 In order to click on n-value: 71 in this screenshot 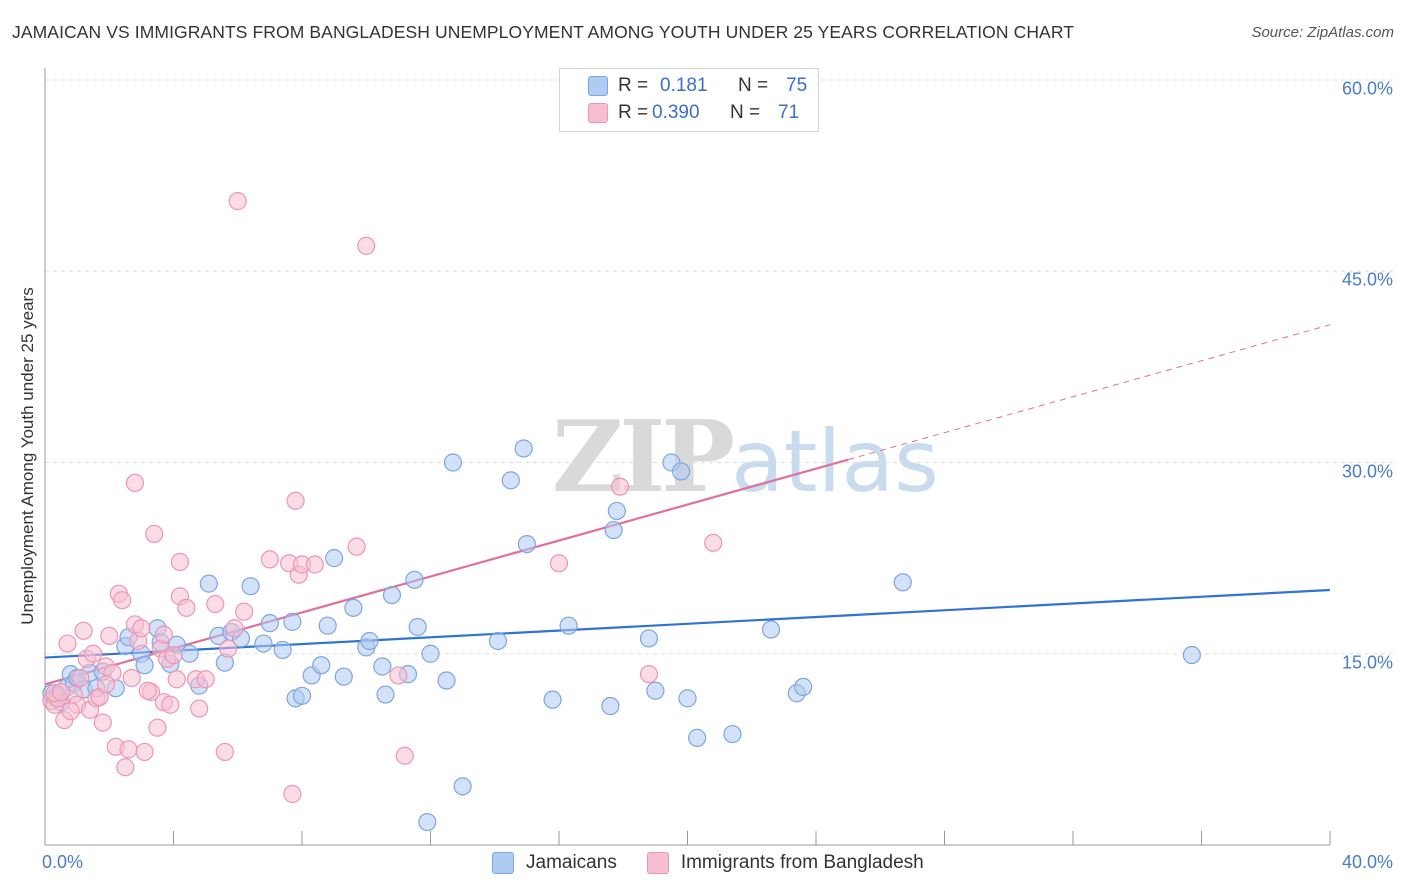, I will do `click(789, 112)`.